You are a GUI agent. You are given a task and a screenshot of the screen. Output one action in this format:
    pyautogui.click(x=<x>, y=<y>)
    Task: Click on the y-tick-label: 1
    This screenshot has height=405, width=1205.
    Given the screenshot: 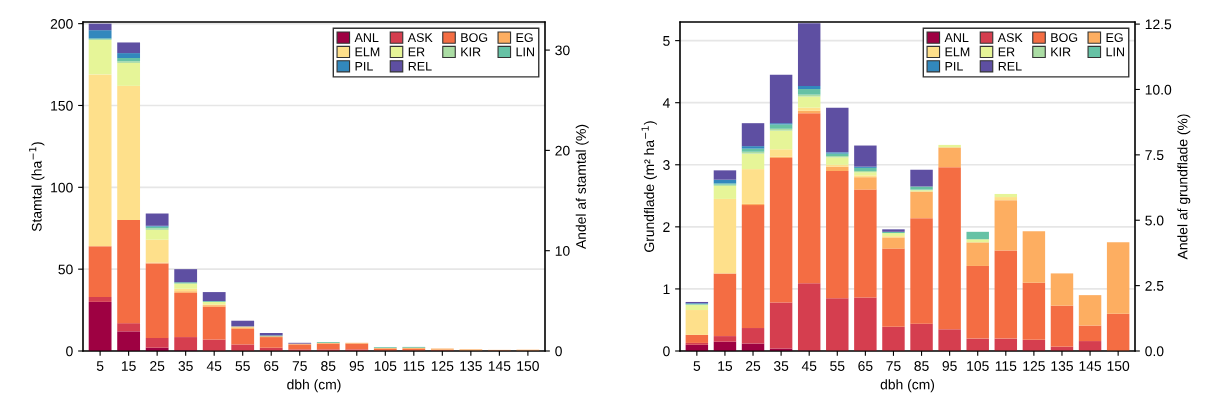 What is the action you would take?
    pyautogui.click(x=666, y=289)
    